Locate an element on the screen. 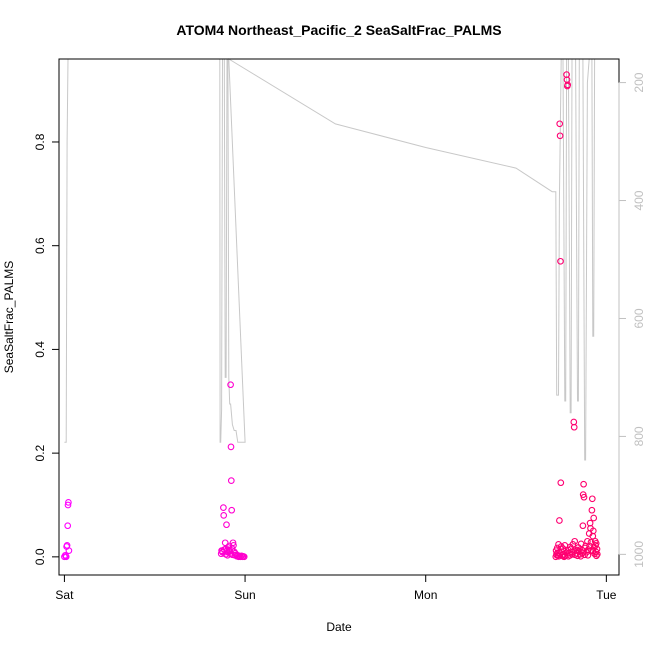 Image resolution: width=650 pixels, height=650 pixels. x-tick-label: Tue is located at coordinates (606, 595).